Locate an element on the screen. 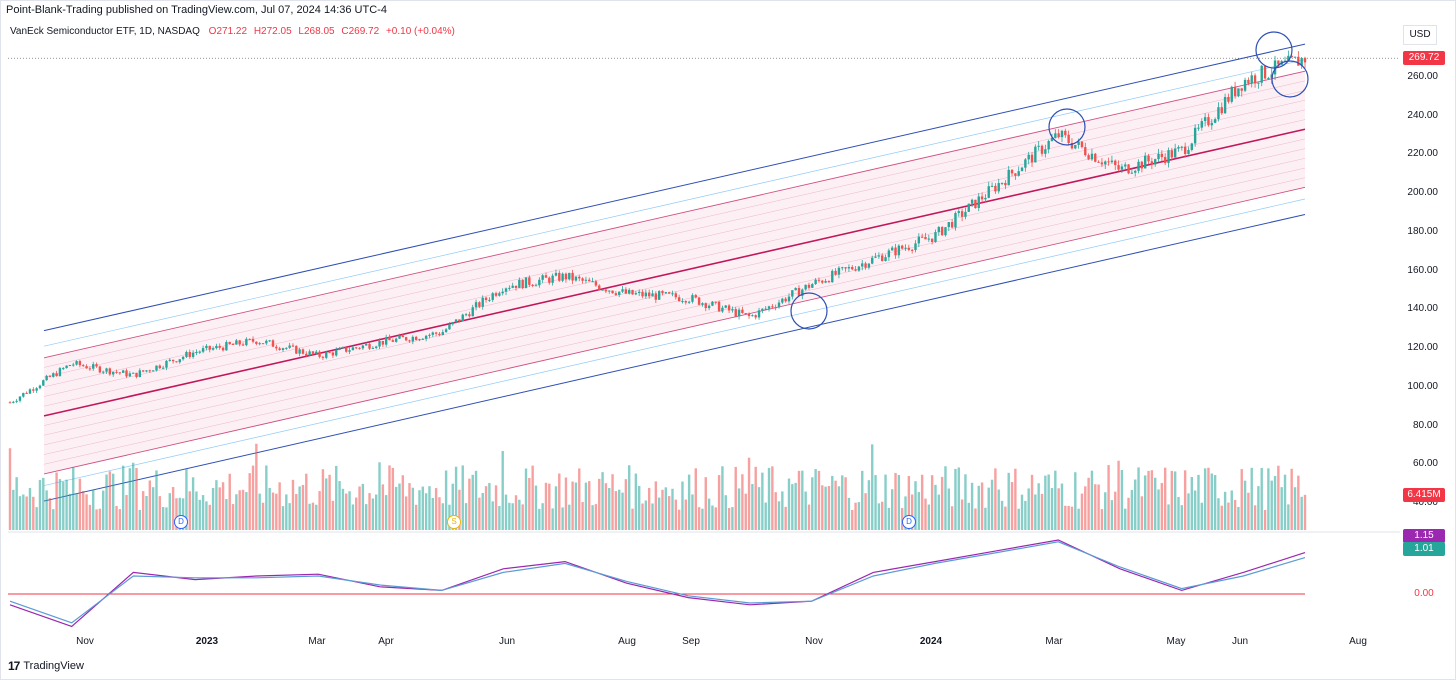  date-axis-label: Nov is located at coordinates (814, 641).